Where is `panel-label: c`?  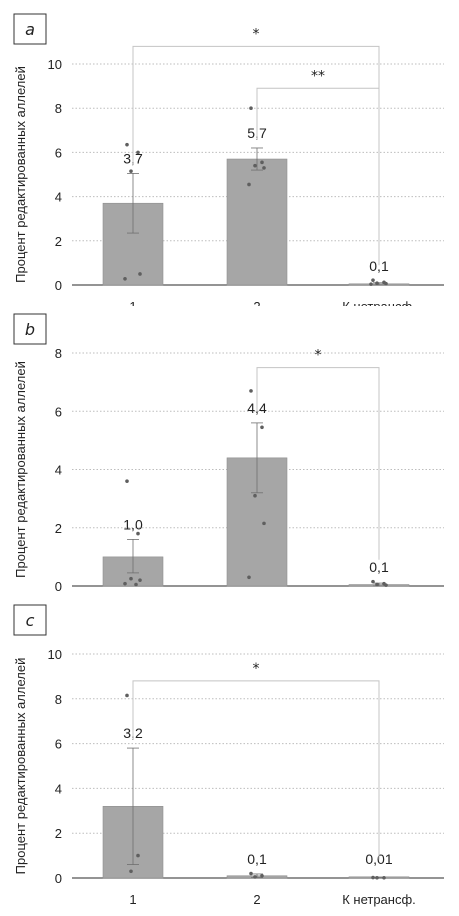 panel-label: c is located at coordinates (30, 620).